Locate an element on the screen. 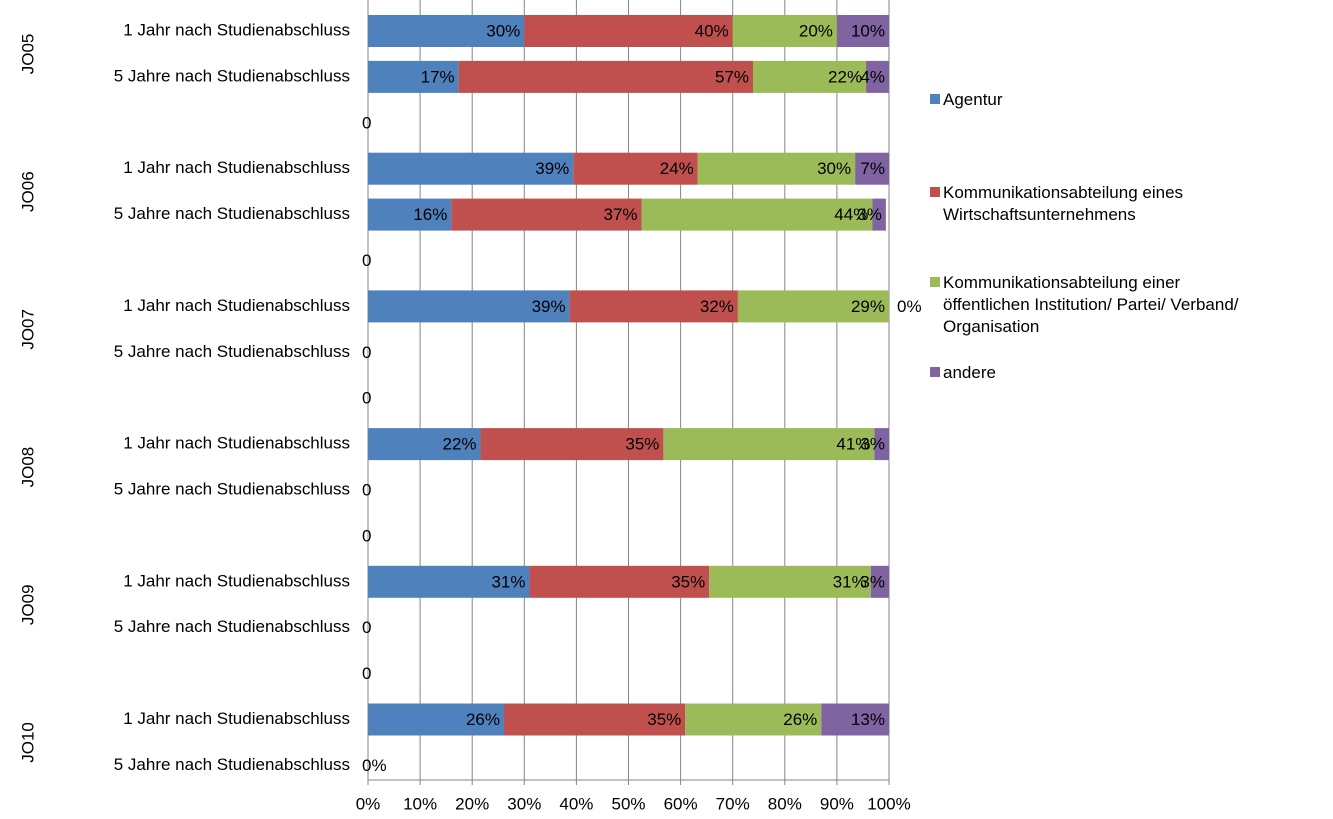  x-tick-label: 90% is located at coordinates (837, 803).